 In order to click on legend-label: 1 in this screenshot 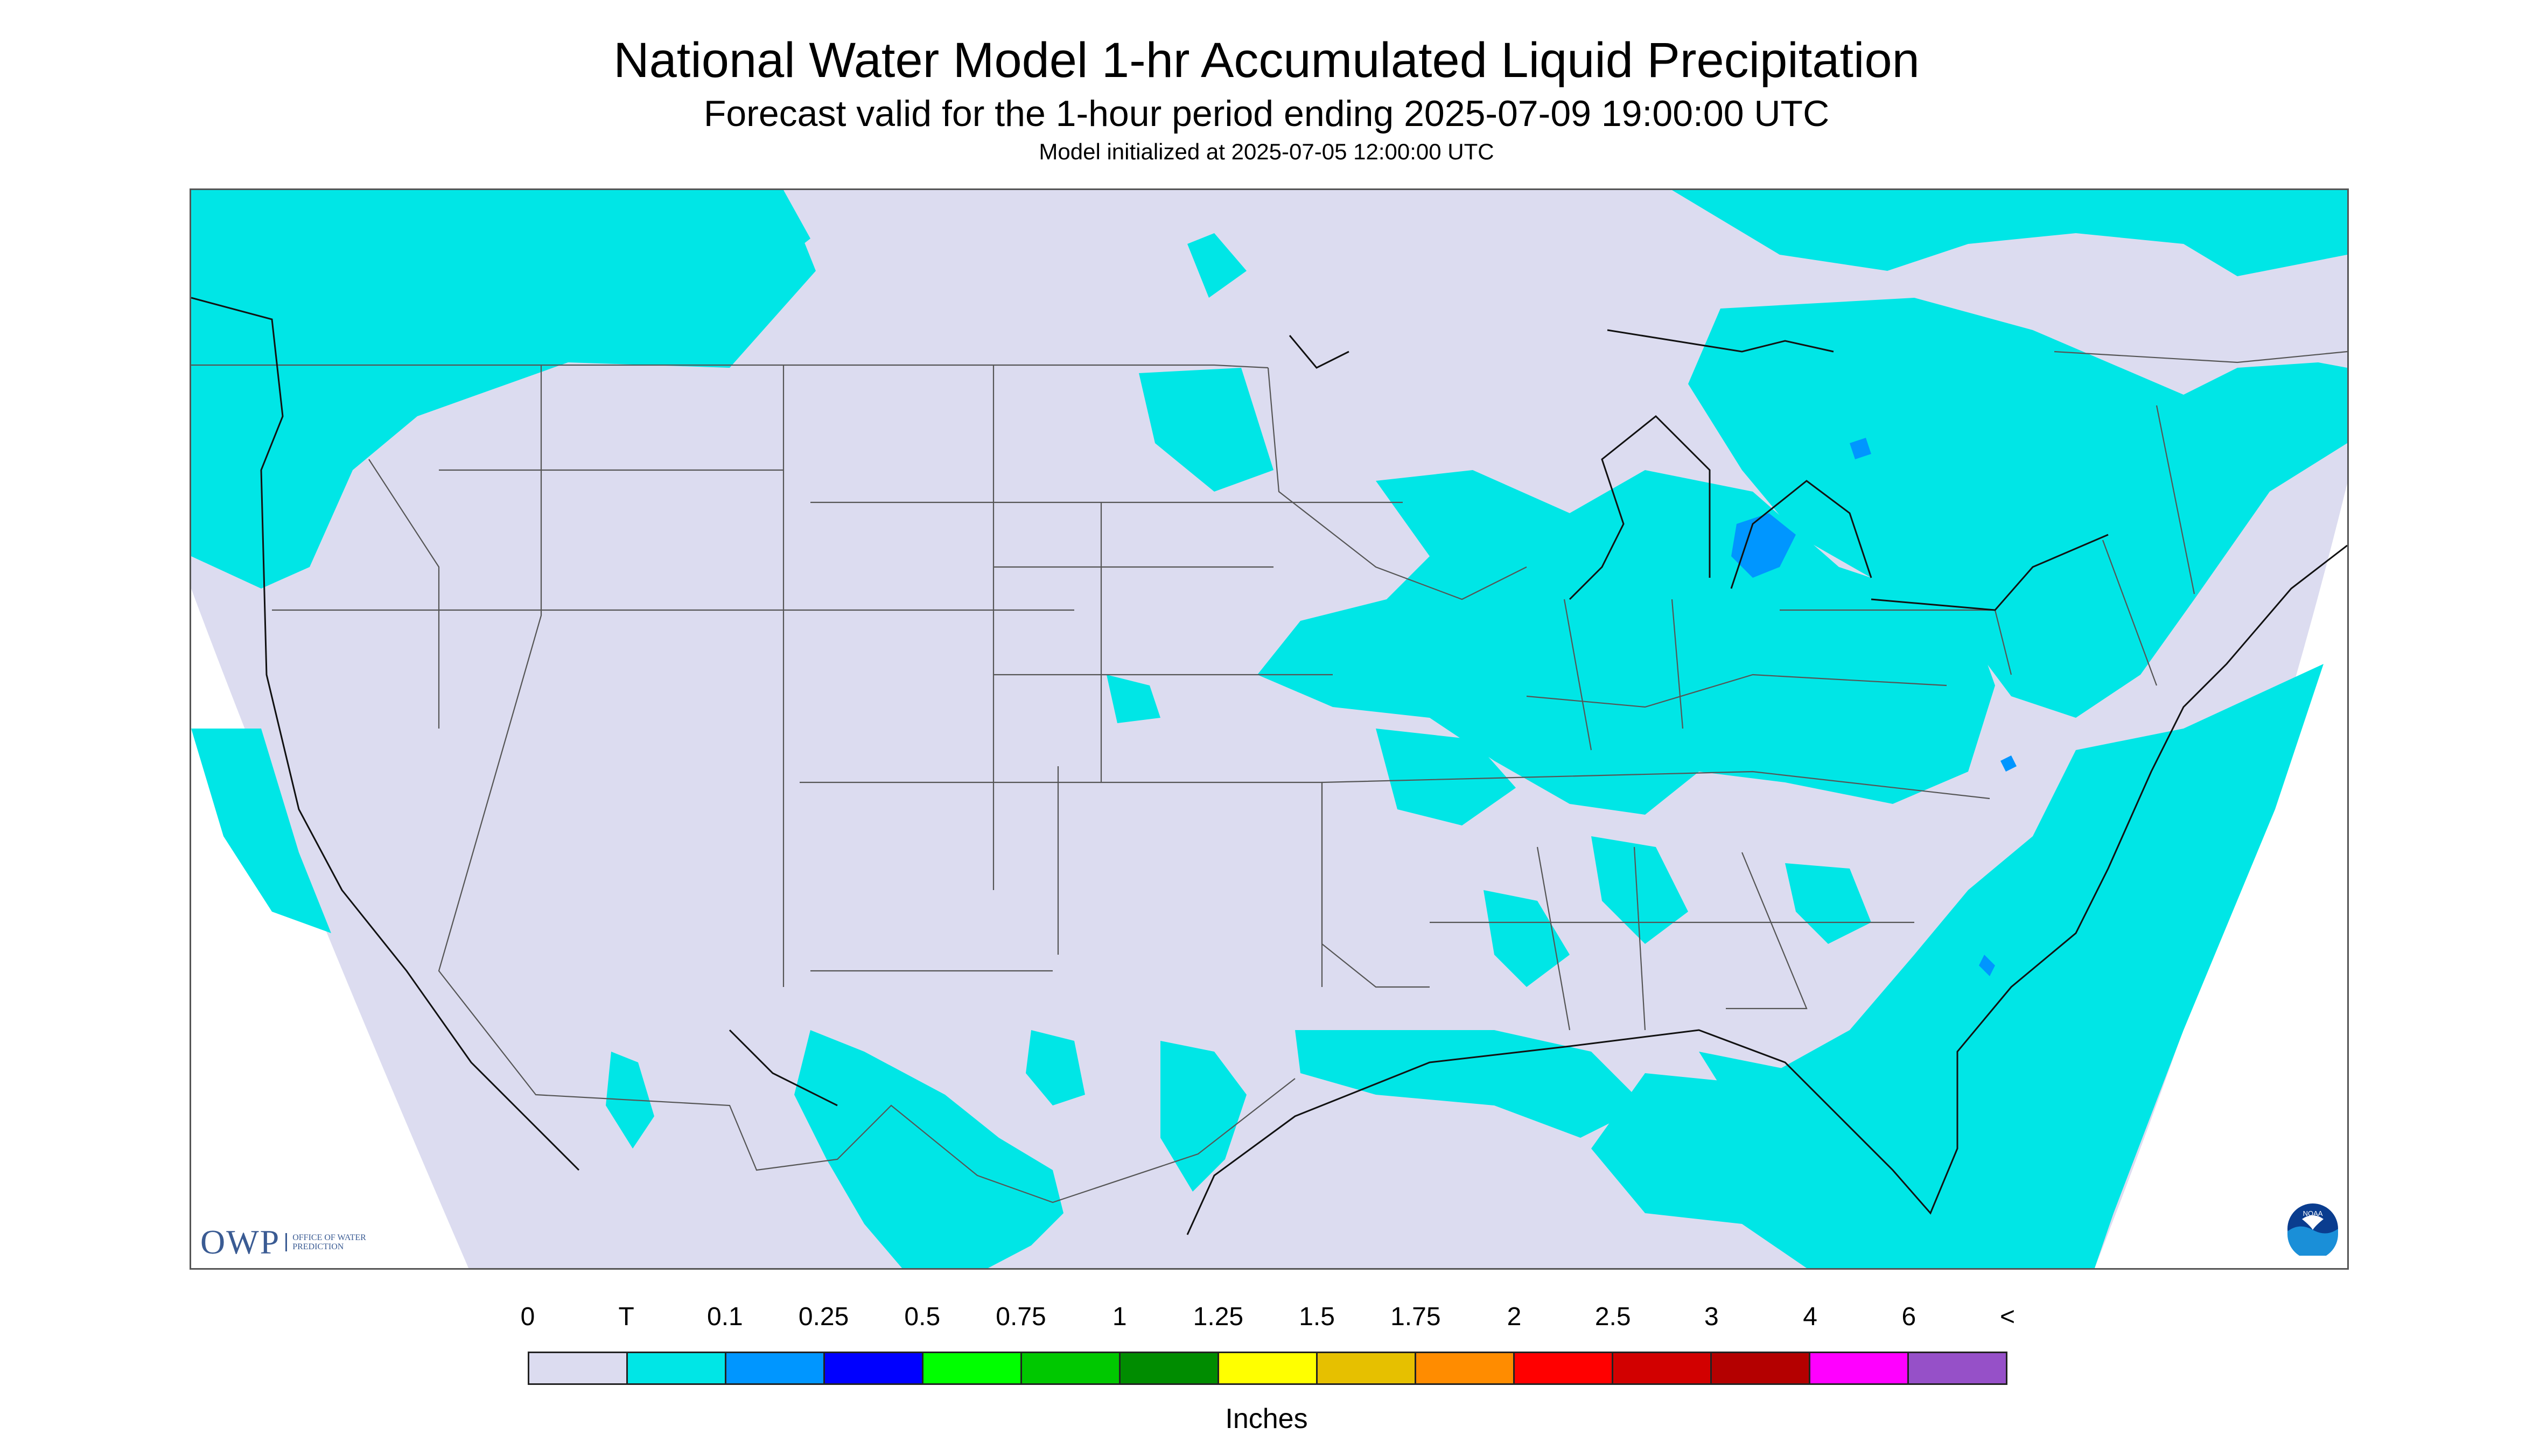, I will do `click(1120, 1317)`.